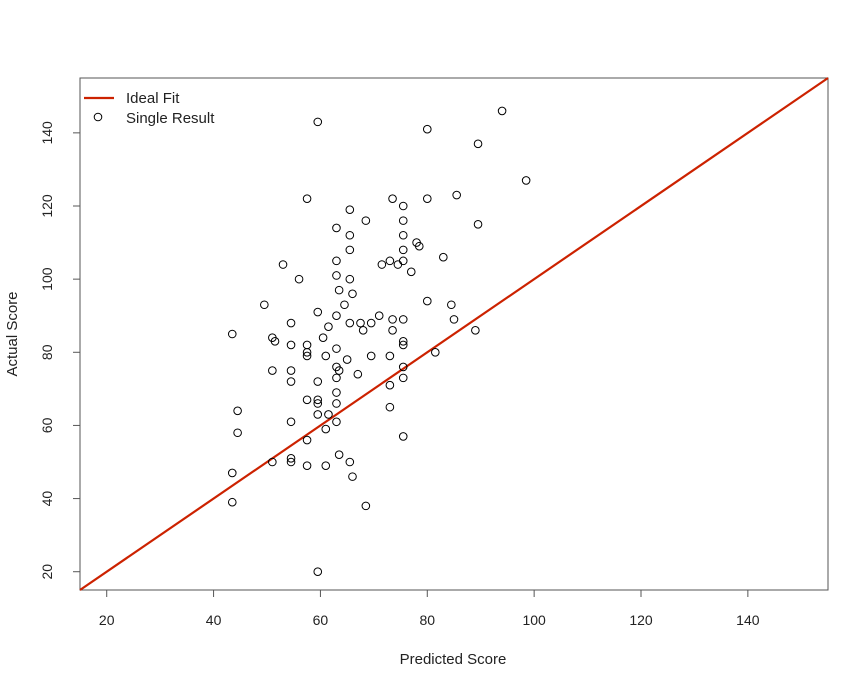 The image size is (868, 688). Describe the element at coordinates (47, 279) in the screenshot. I see `y-tick-label: 100` at that location.